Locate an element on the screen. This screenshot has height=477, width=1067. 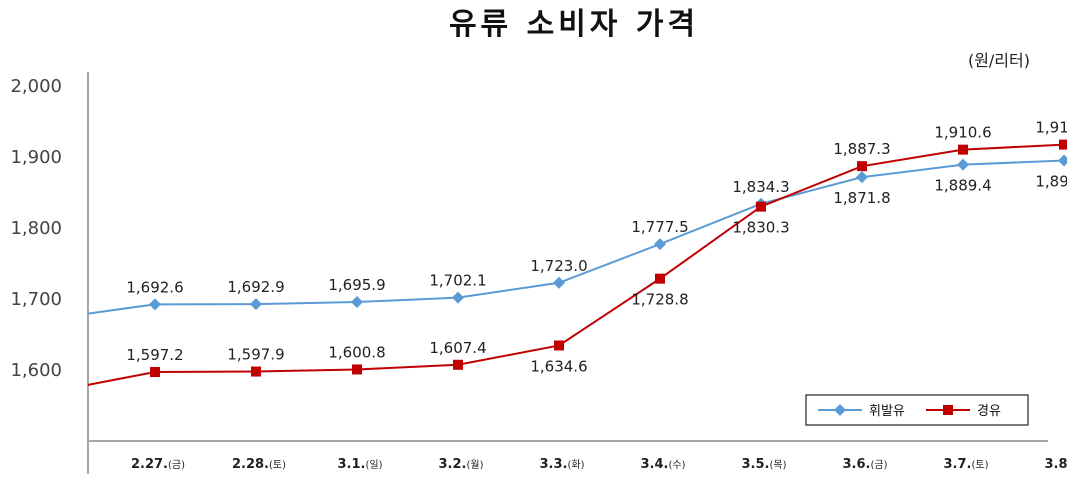
data-label-diesel: 1,634.6 is located at coordinates (558, 366).